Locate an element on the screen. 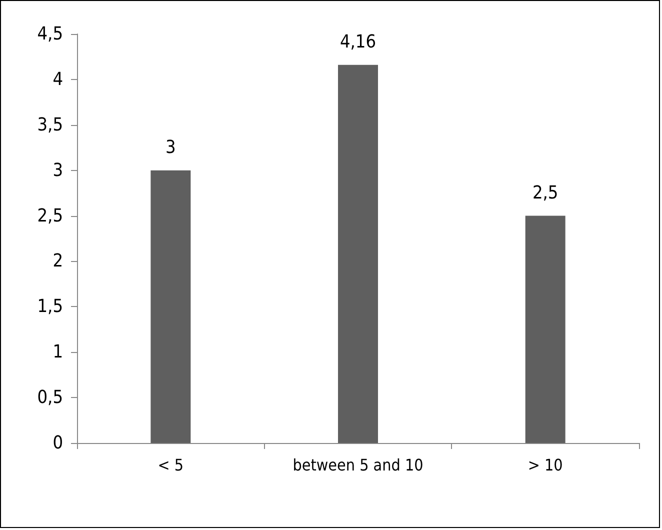  y-tick-label: 0 is located at coordinates (57, 443).